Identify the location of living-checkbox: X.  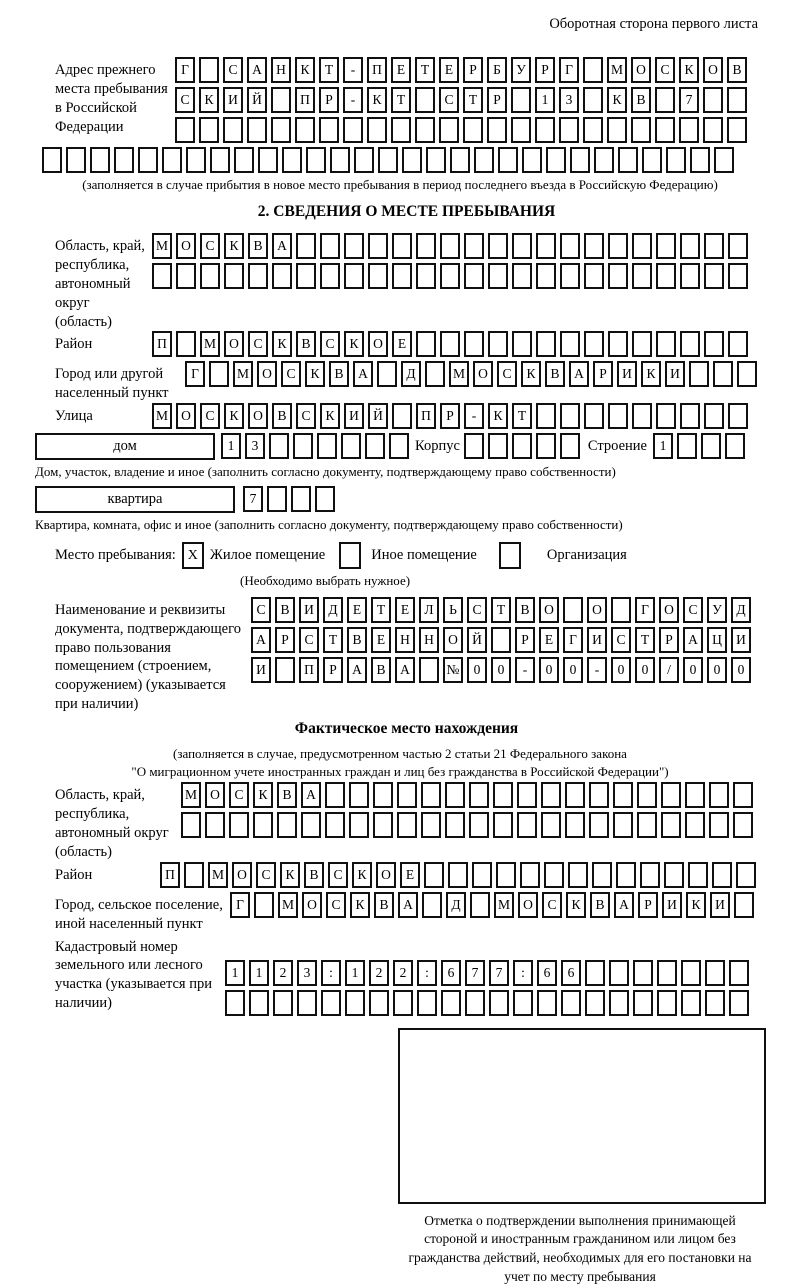
(194, 555).